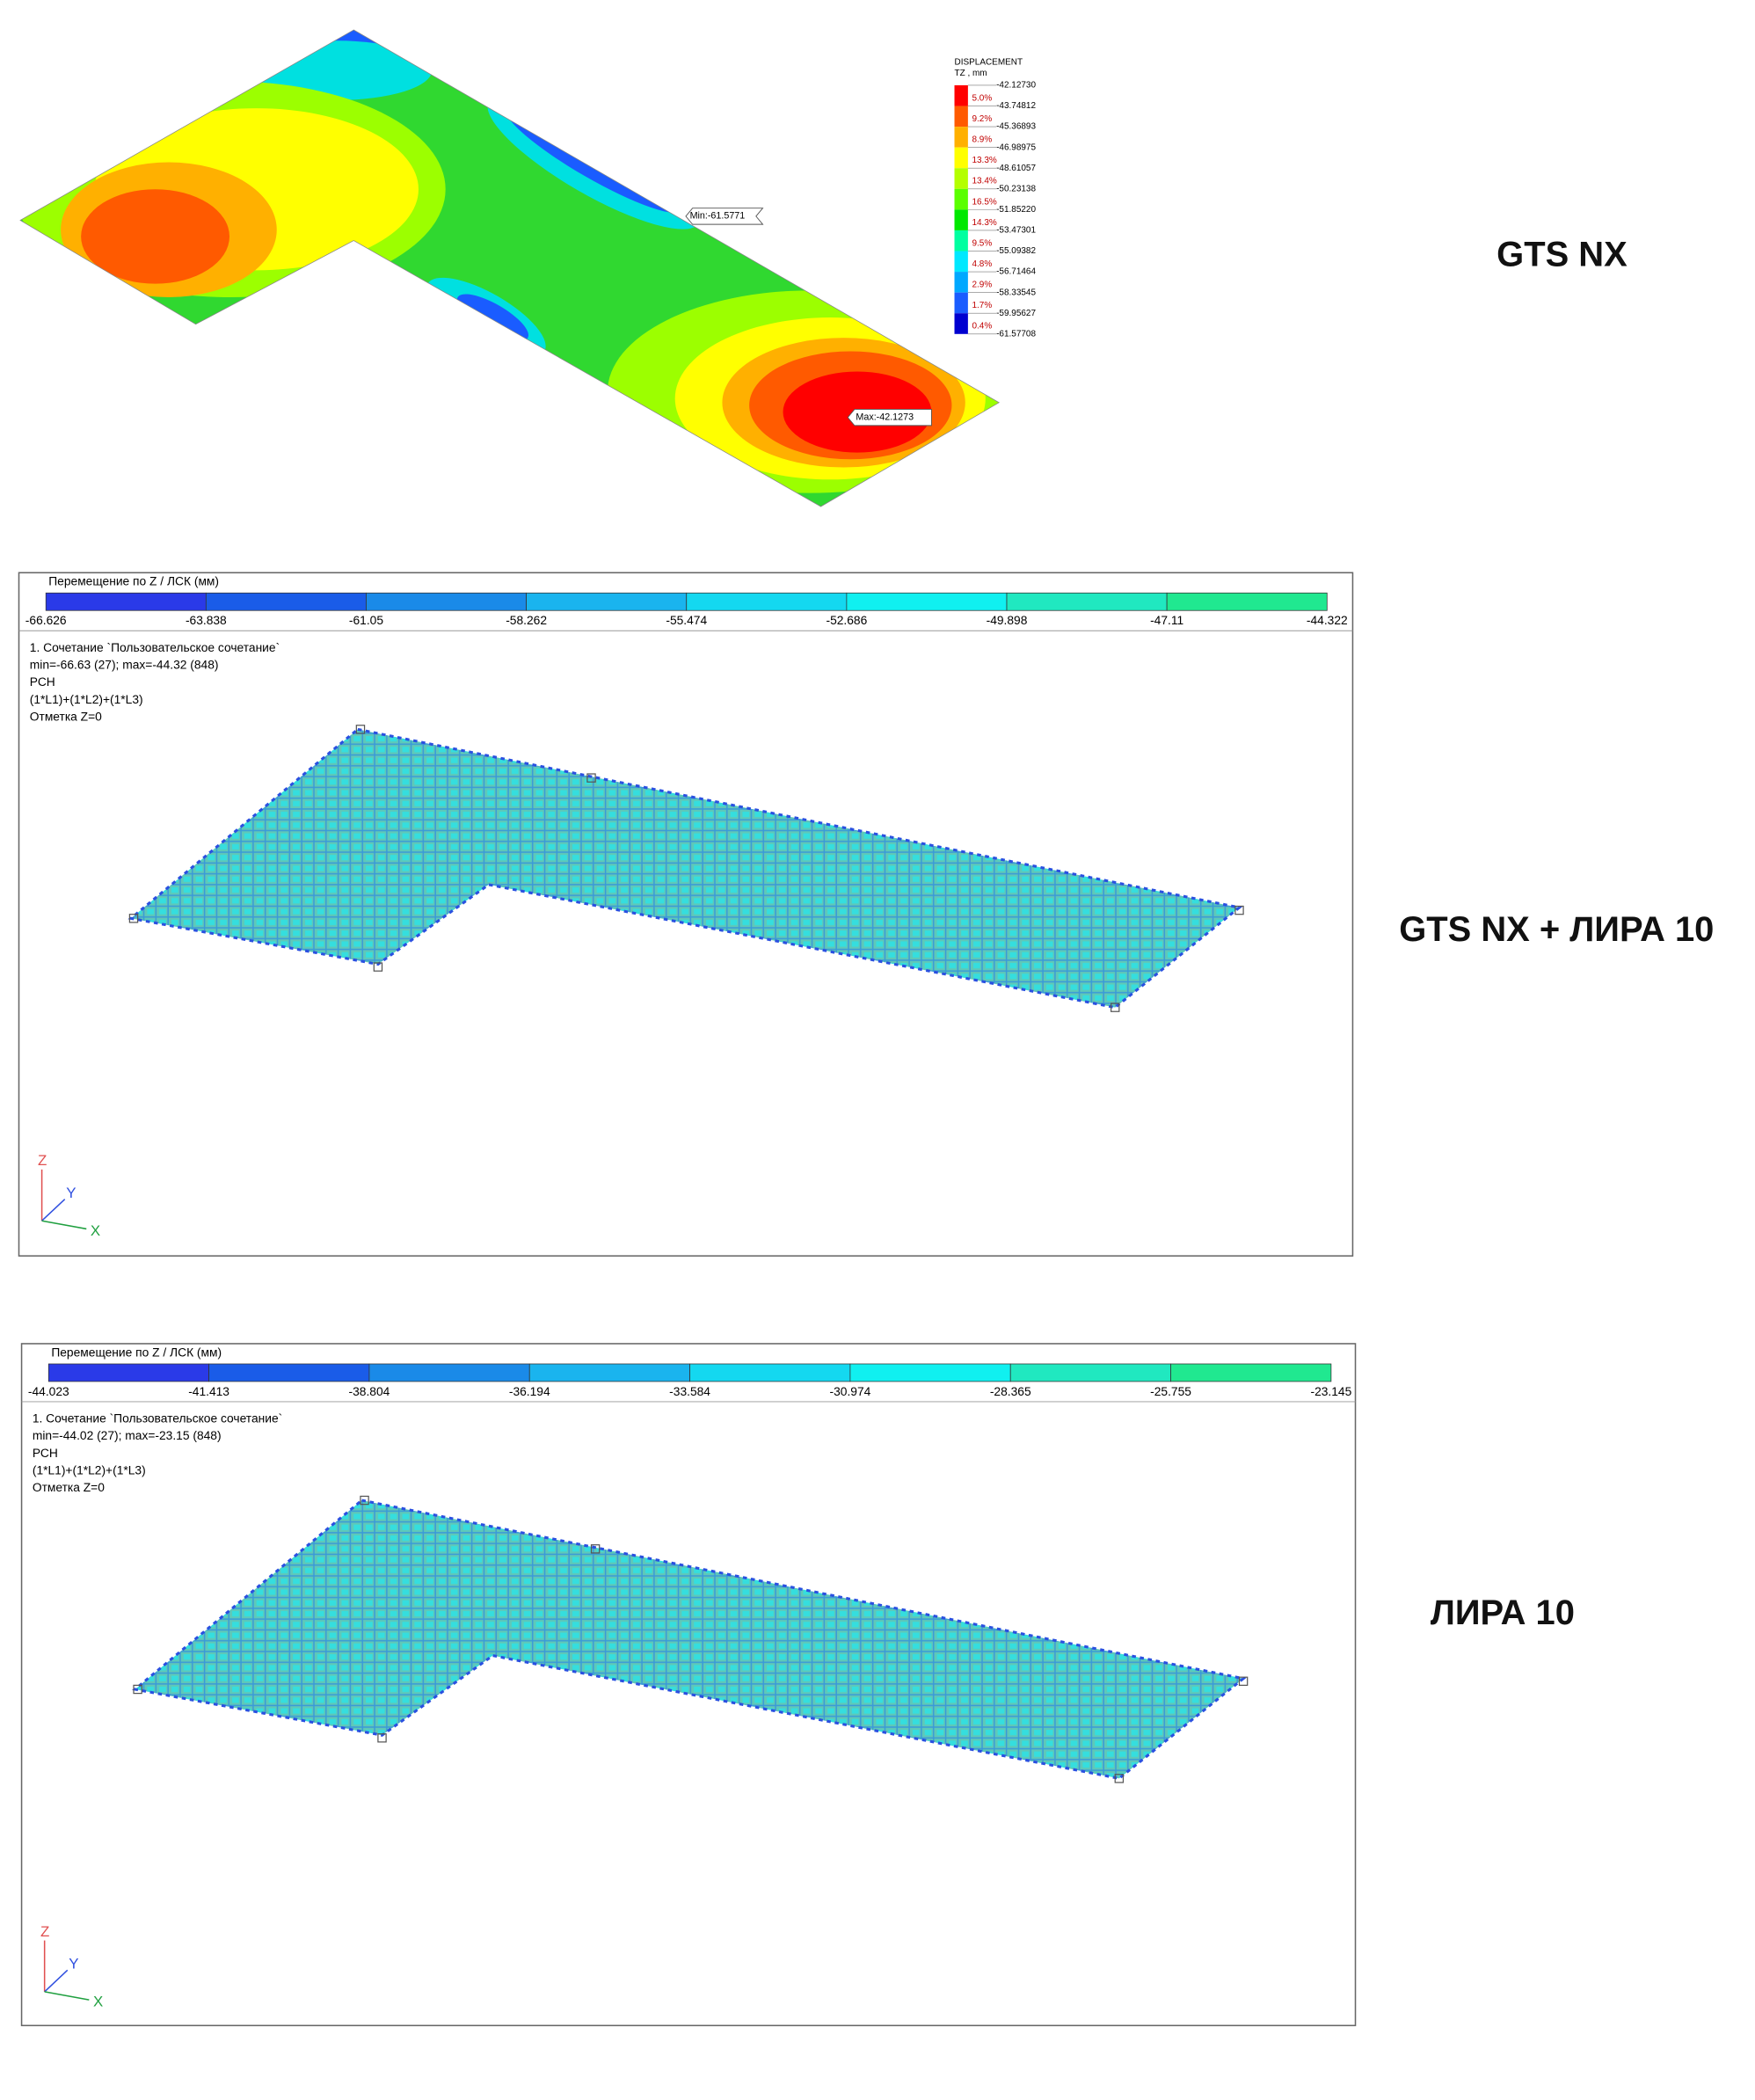 This screenshot has width=1755, height=2100. Describe the element at coordinates (982, 243) in the screenshot. I see `legend-percent: 9.5%` at that location.